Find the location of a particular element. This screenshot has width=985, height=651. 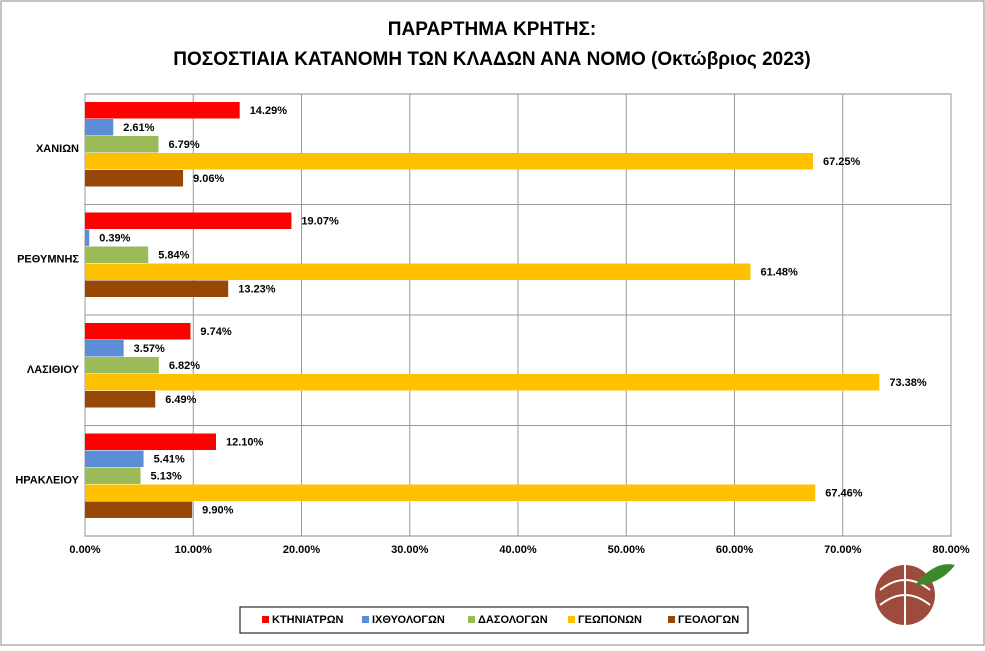

value-label: 9.90% is located at coordinates (217, 511).